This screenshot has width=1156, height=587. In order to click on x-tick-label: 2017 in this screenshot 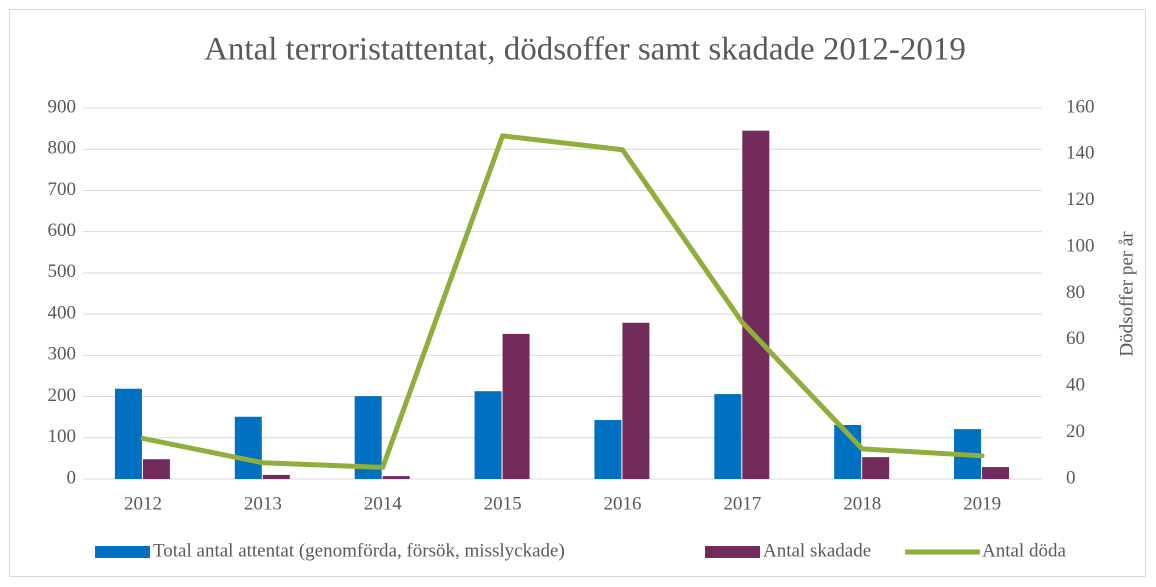, I will do `click(742, 503)`.